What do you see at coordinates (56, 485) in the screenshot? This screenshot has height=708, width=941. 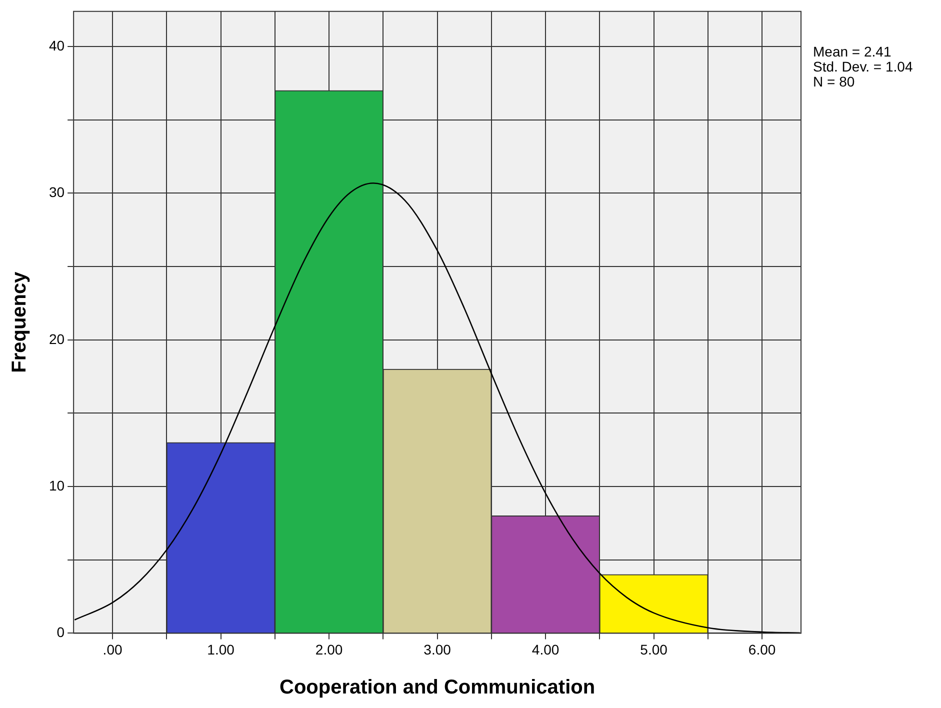 I see `y-tick-label: 10` at bounding box center [56, 485].